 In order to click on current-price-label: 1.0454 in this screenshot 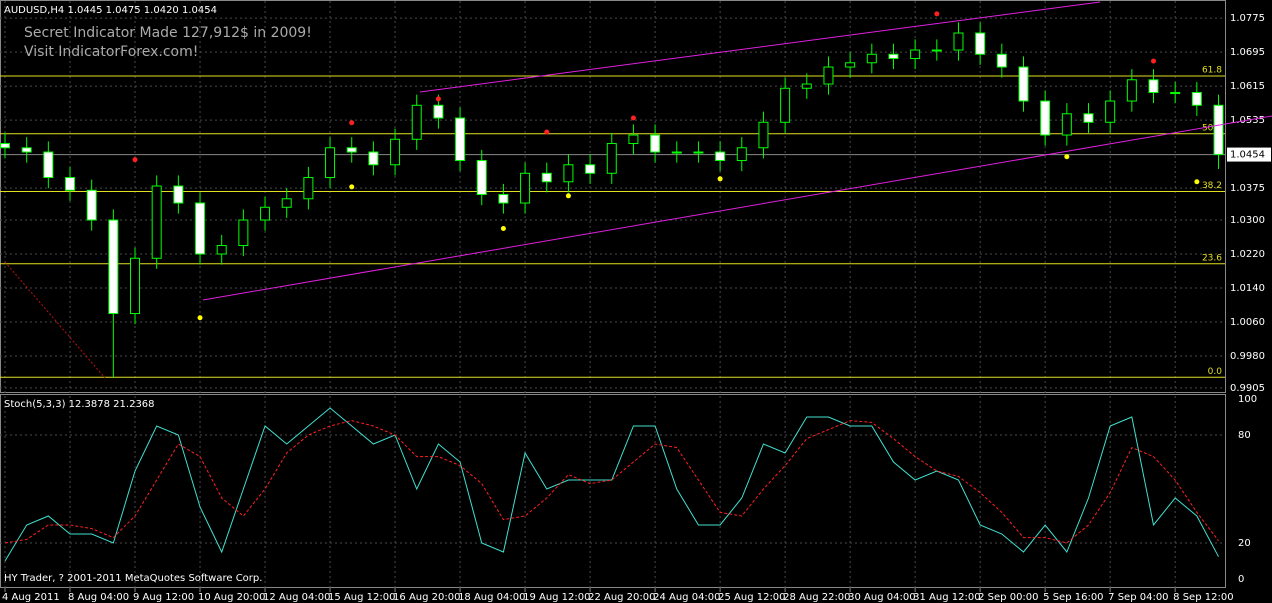, I will do `click(1247, 155)`.